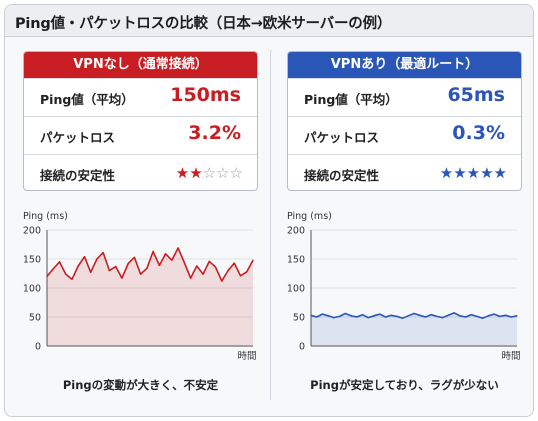 The image size is (538, 421). What do you see at coordinates (140, 135) in the screenshot?
I see `packet-loss-row: パケットロス 3.2%` at bounding box center [140, 135].